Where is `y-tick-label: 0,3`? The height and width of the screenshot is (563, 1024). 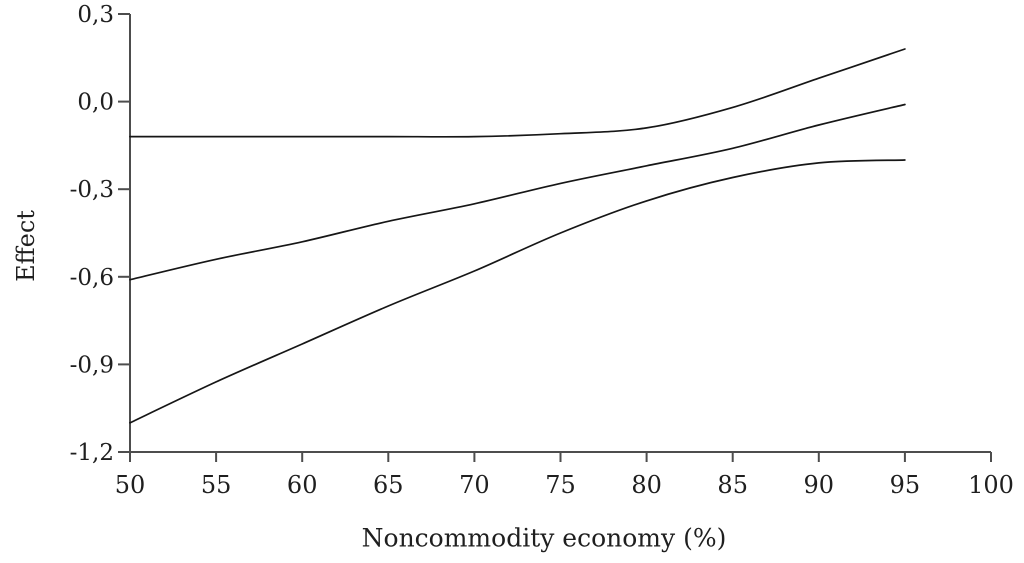 y-tick-label: 0,3 is located at coordinates (95, 15).